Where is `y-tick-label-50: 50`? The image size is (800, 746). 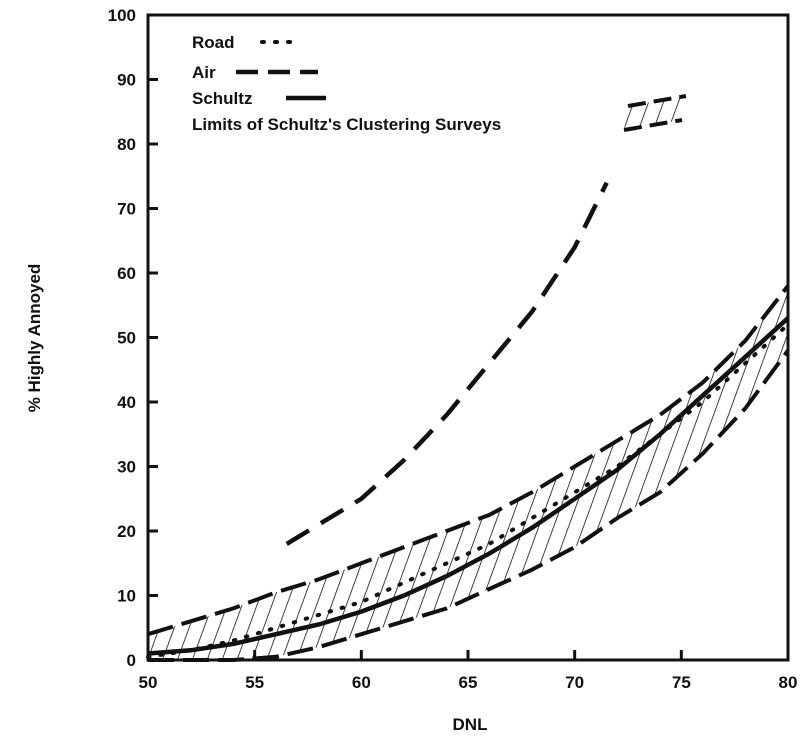 y-tick-label-50: 50 is located at coordinates (126, 338).